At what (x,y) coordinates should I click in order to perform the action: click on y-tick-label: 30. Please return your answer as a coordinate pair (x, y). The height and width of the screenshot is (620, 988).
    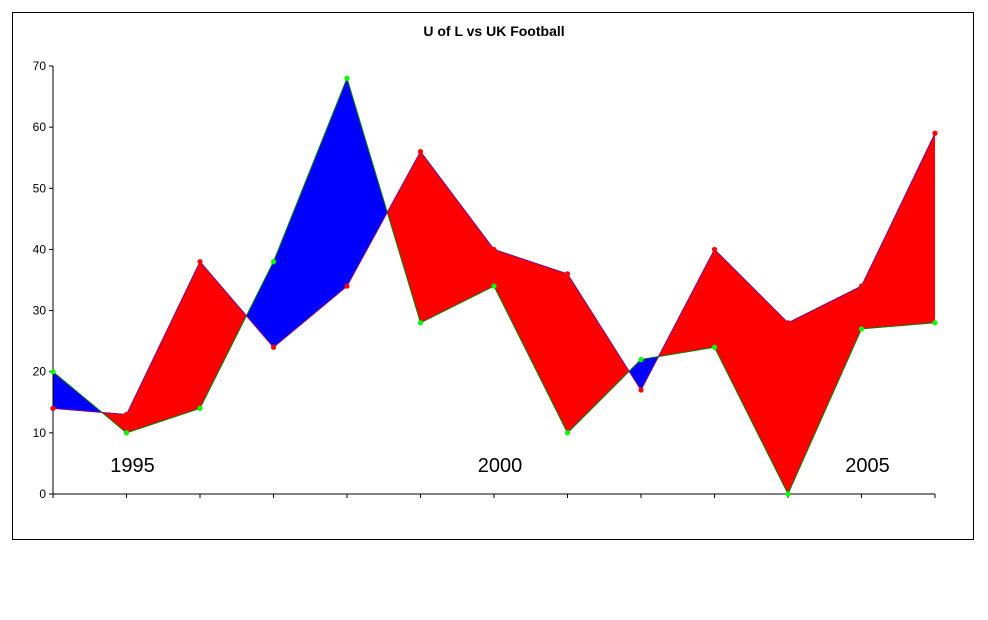
    Looking at the image, I should click on (40, 311).